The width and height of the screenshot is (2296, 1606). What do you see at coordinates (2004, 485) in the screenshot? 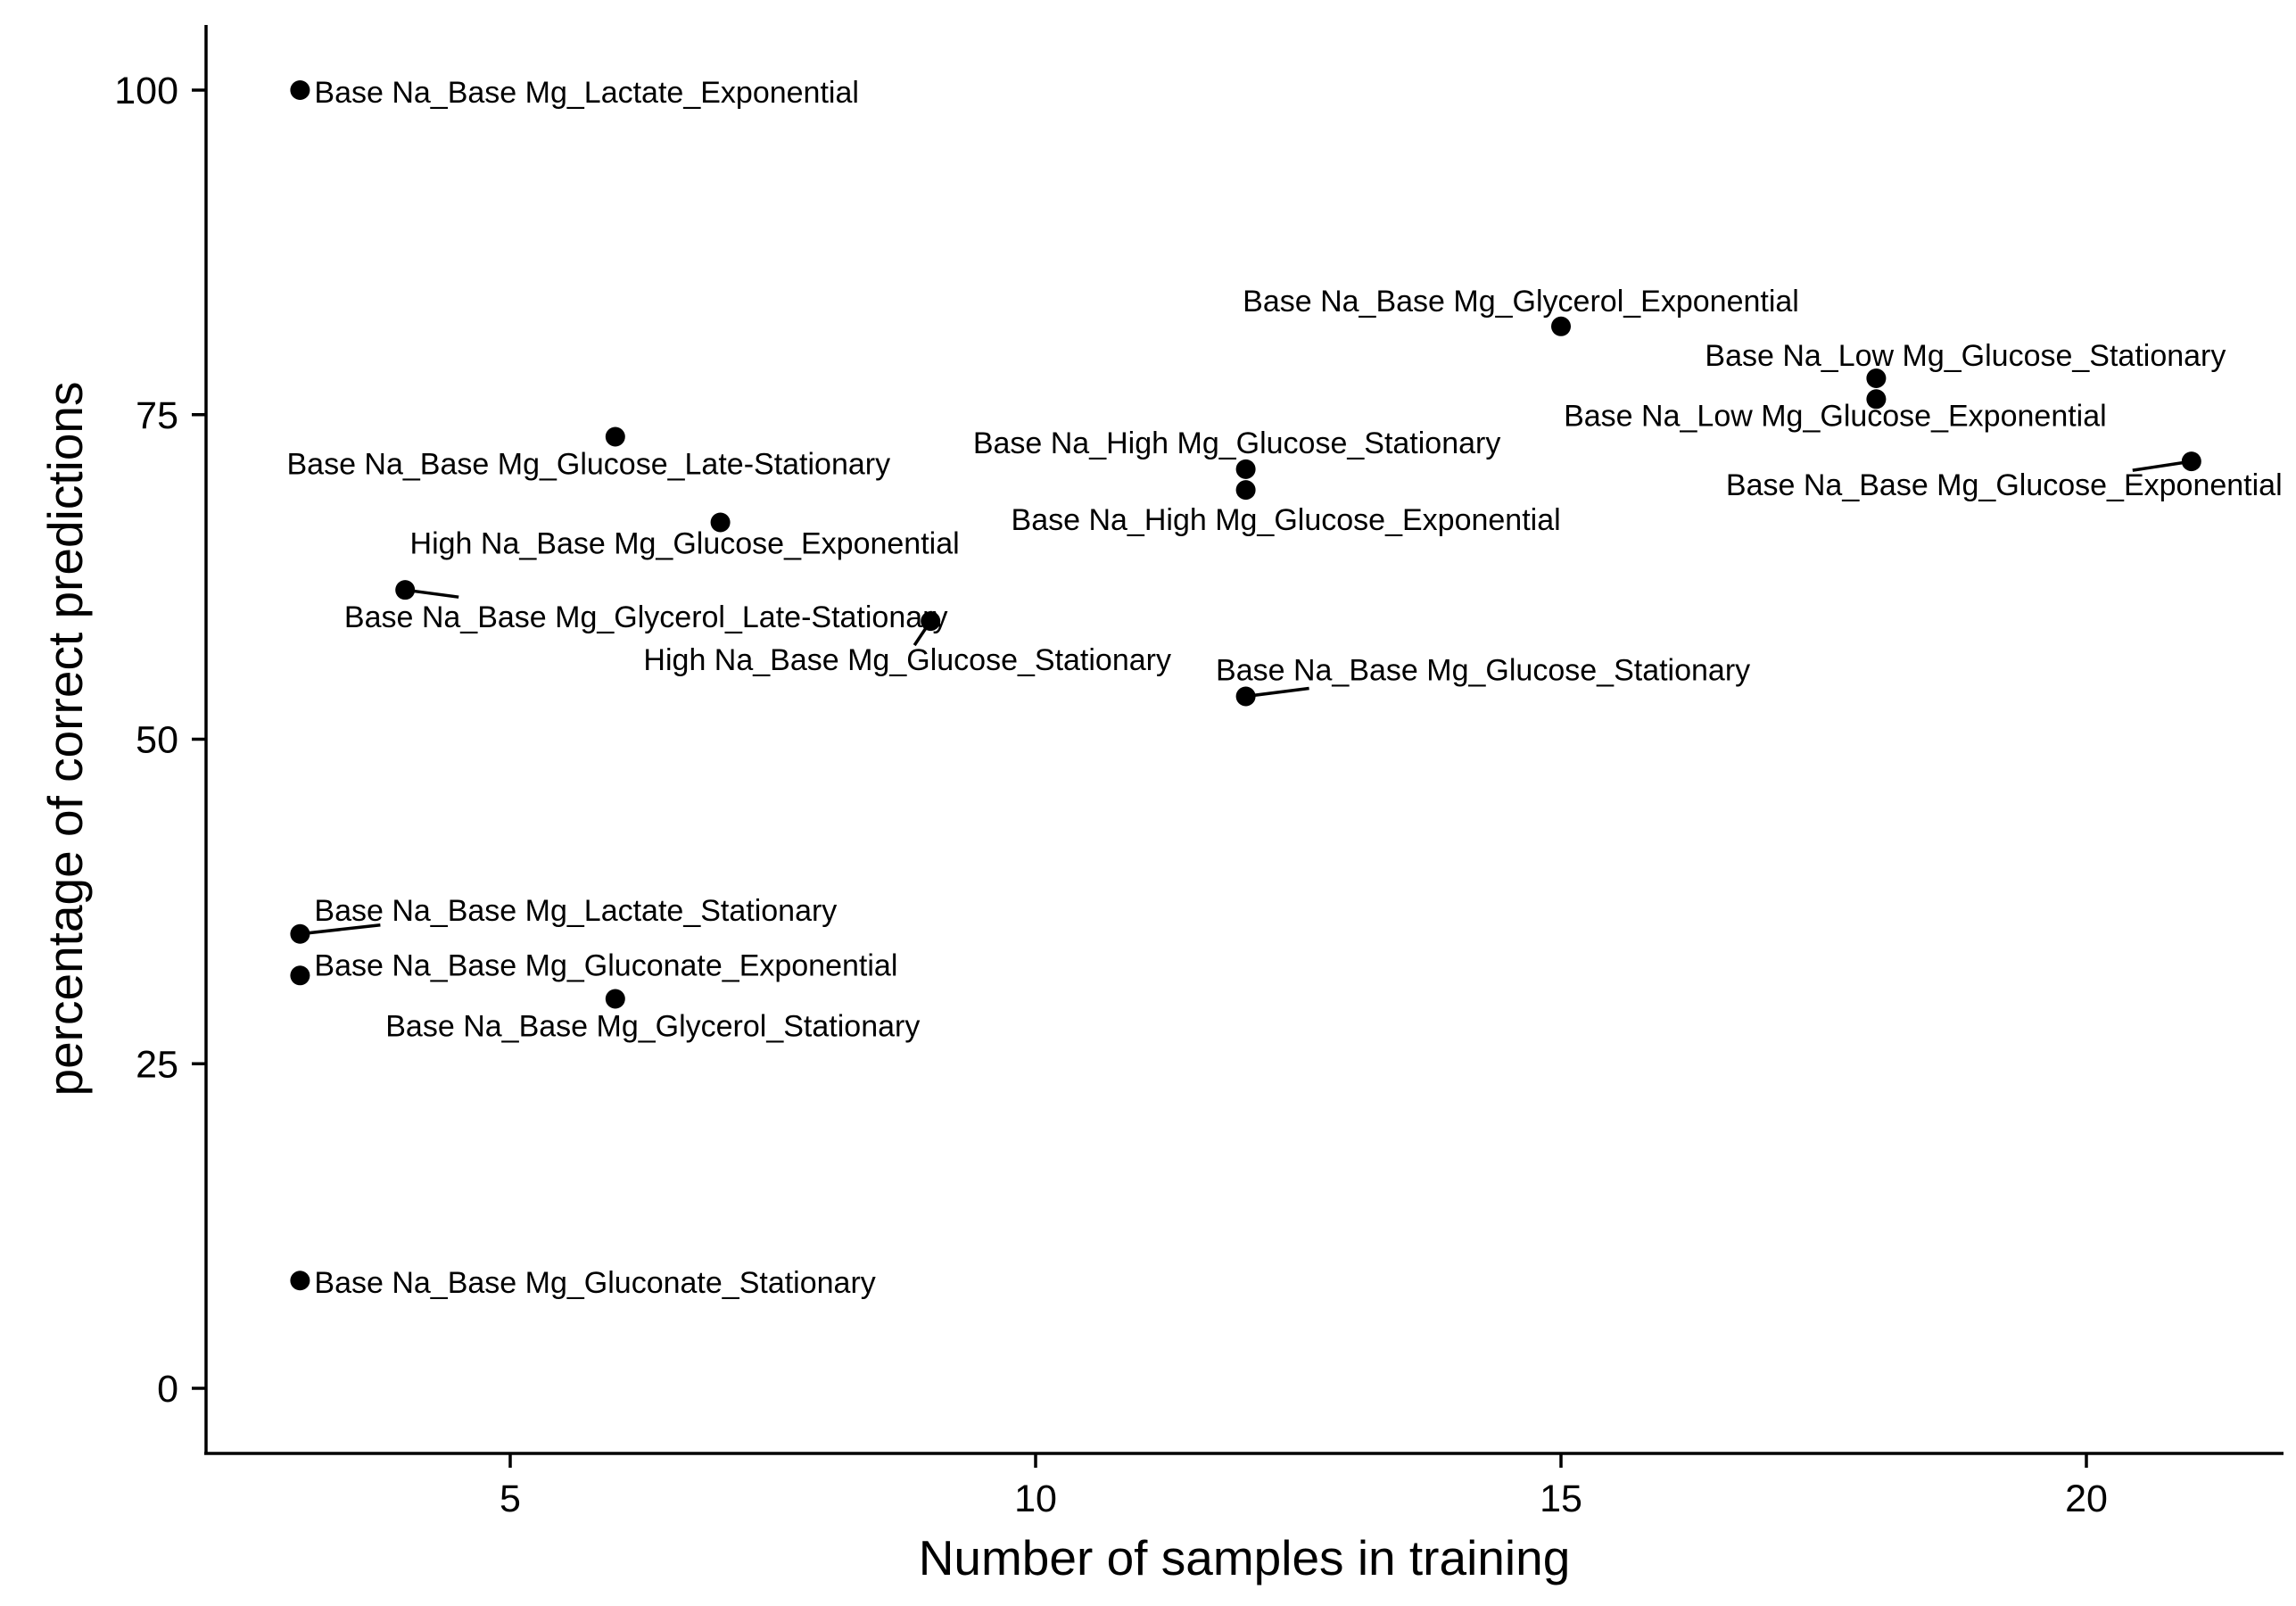
I see `point-label: Base Na_Base Mg_Glucose_Exponential` at bounding box center [2004, 485].